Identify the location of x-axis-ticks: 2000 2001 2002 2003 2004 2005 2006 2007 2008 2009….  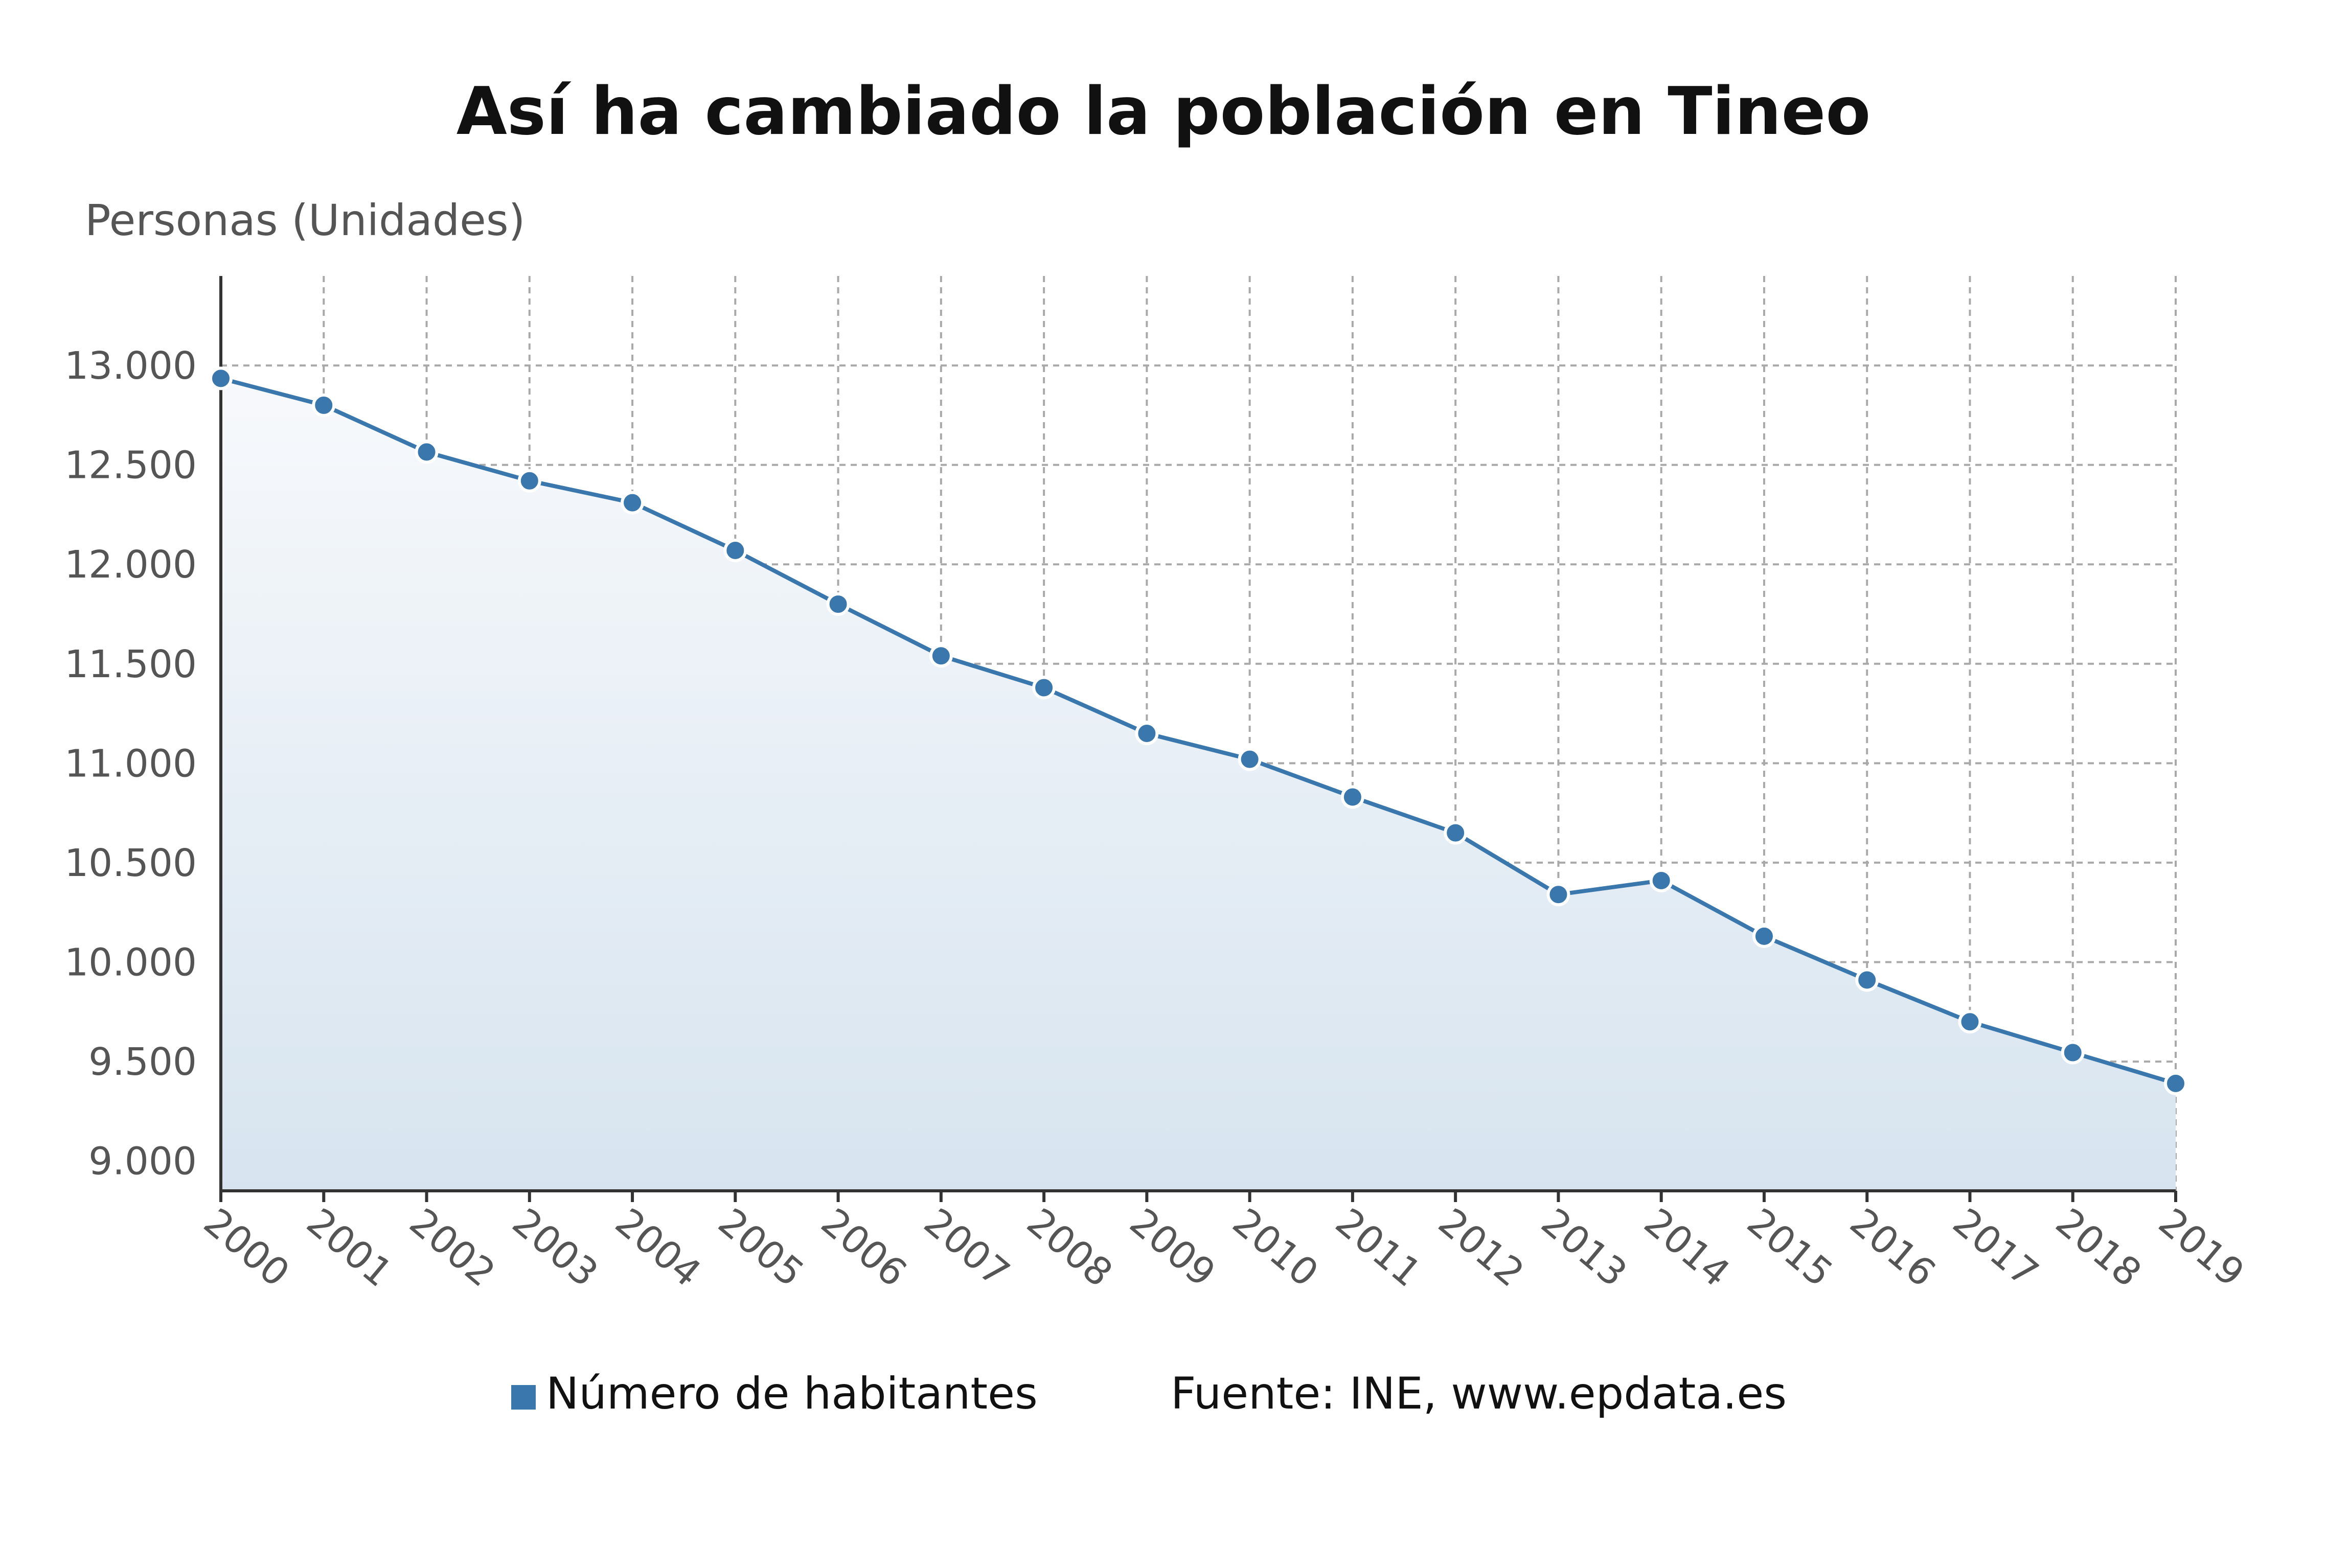
(1223, 1248).